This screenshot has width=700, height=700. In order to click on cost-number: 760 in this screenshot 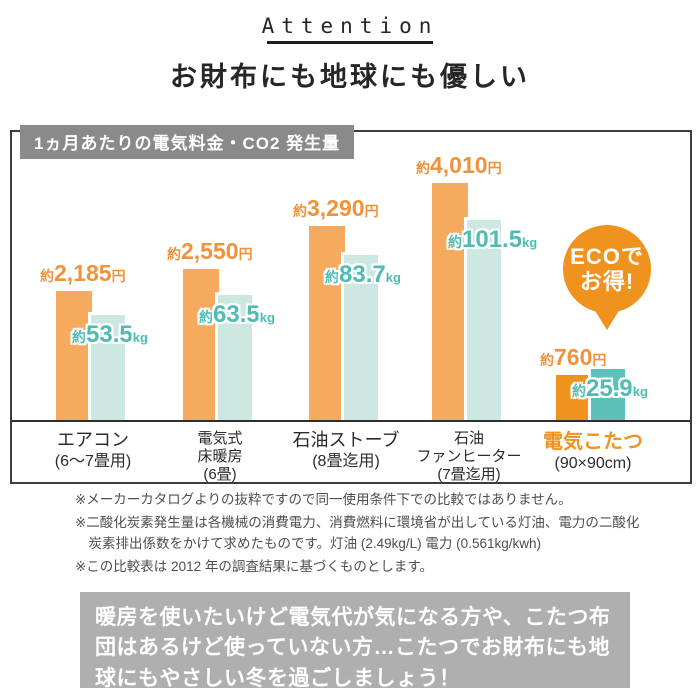, I will do `click(573, 357)`.